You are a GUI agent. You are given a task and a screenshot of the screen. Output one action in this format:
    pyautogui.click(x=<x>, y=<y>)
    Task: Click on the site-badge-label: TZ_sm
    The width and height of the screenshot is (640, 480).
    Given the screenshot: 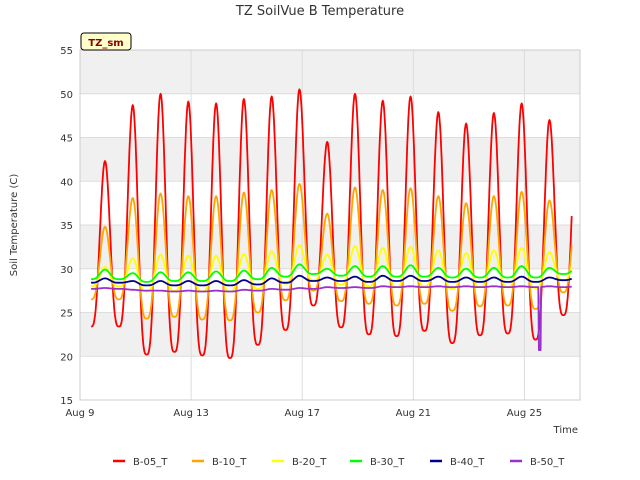 What is the action you would take?
    pyautogui.click(x=105, y=43)
    